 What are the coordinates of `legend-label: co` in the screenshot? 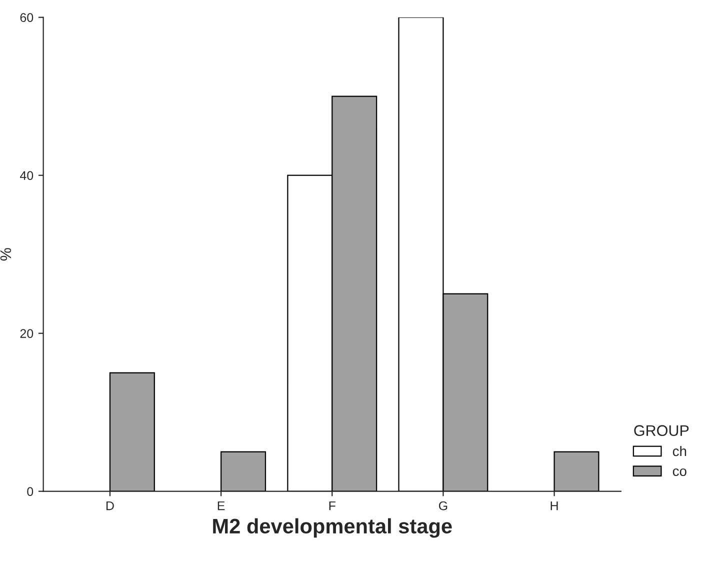 It's located at (679, 472).